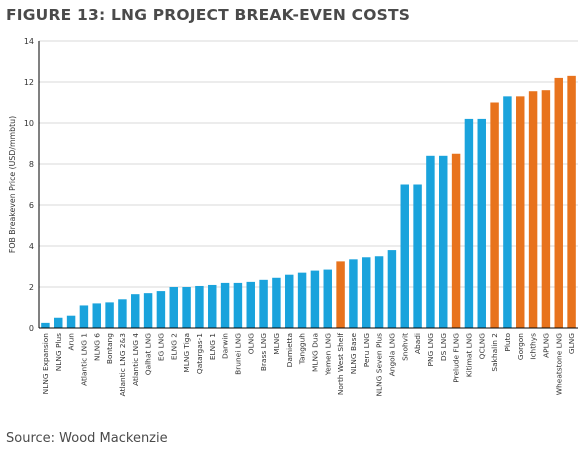 The height and width of the screenshot is (455, 584). Describe the element at coordinates (468, 355) in the screenshot. I see `x-tick-label: Kitimat LNG` at that location.